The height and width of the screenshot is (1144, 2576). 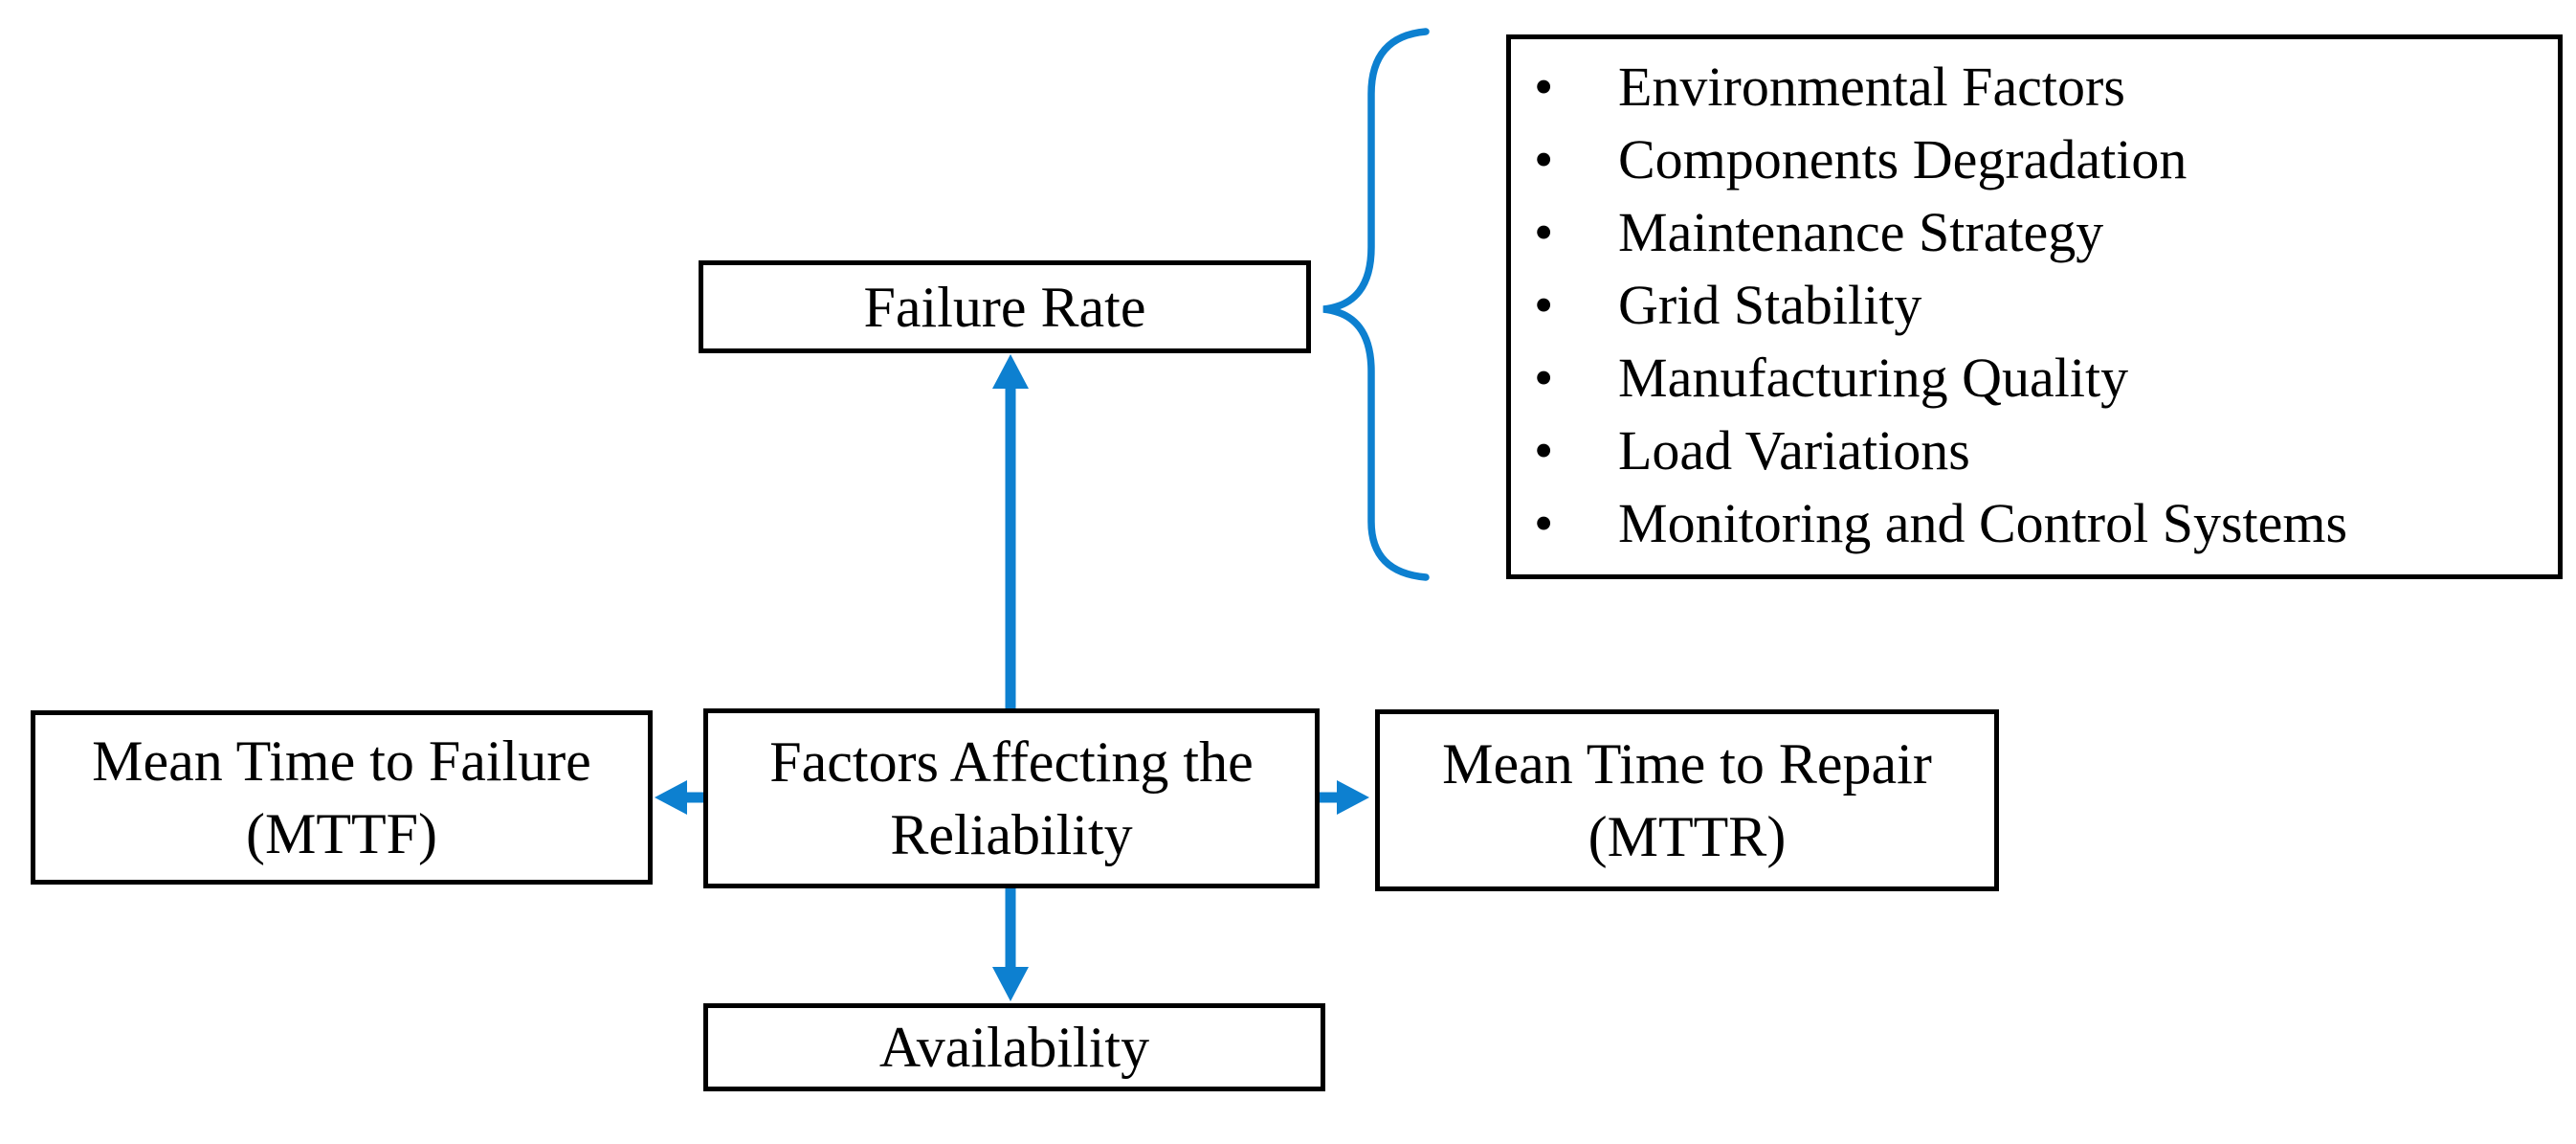 I want to click on failure-rate-box: Failure Rate, so click(x=1005, y=306).